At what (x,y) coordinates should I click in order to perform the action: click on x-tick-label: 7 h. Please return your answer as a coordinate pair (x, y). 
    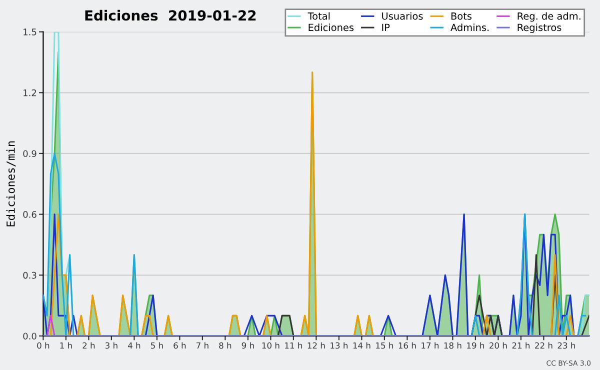
    Looking at the image, I should click on (202, 345).